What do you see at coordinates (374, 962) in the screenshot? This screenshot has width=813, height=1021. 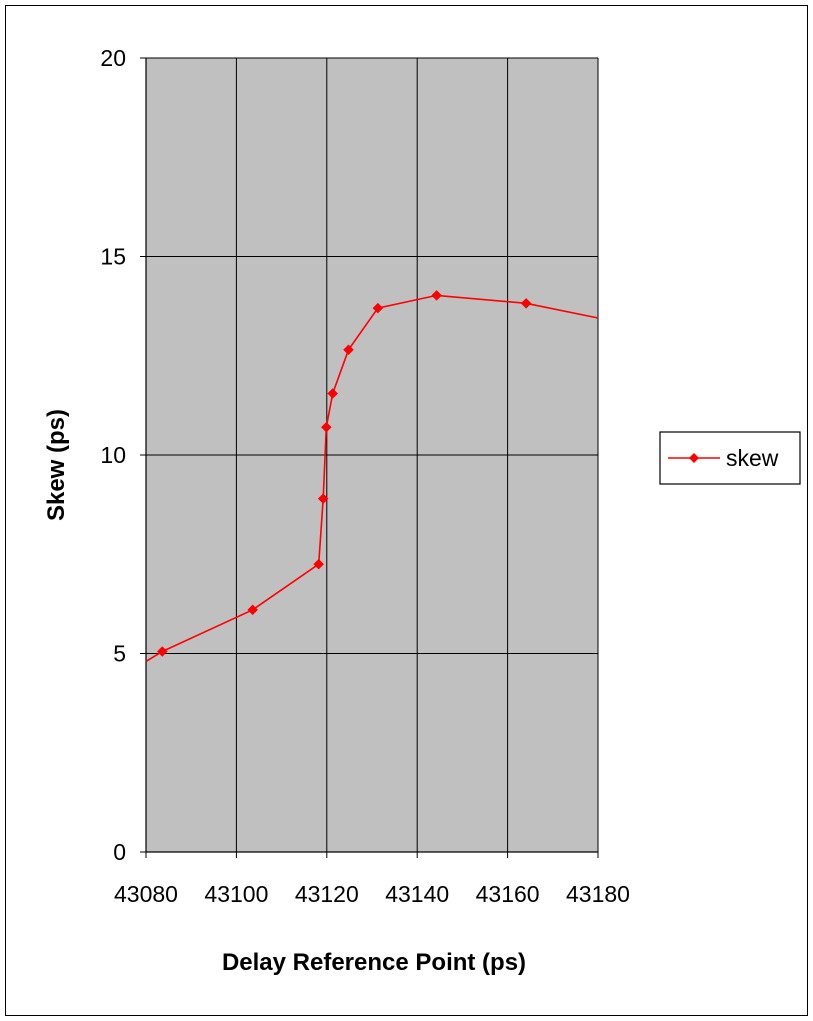 I see `x-axis-title: Delay Reference Point (ps)` at bounding box center [374, 962].